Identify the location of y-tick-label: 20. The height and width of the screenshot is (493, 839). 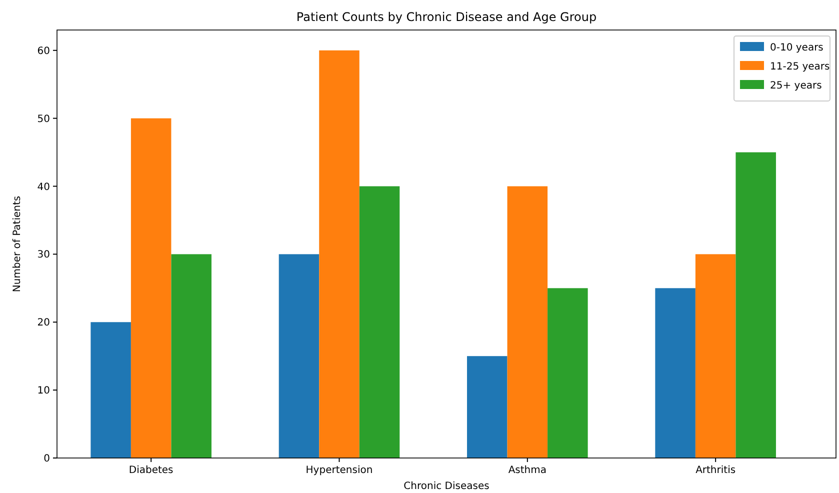
(43, 323).